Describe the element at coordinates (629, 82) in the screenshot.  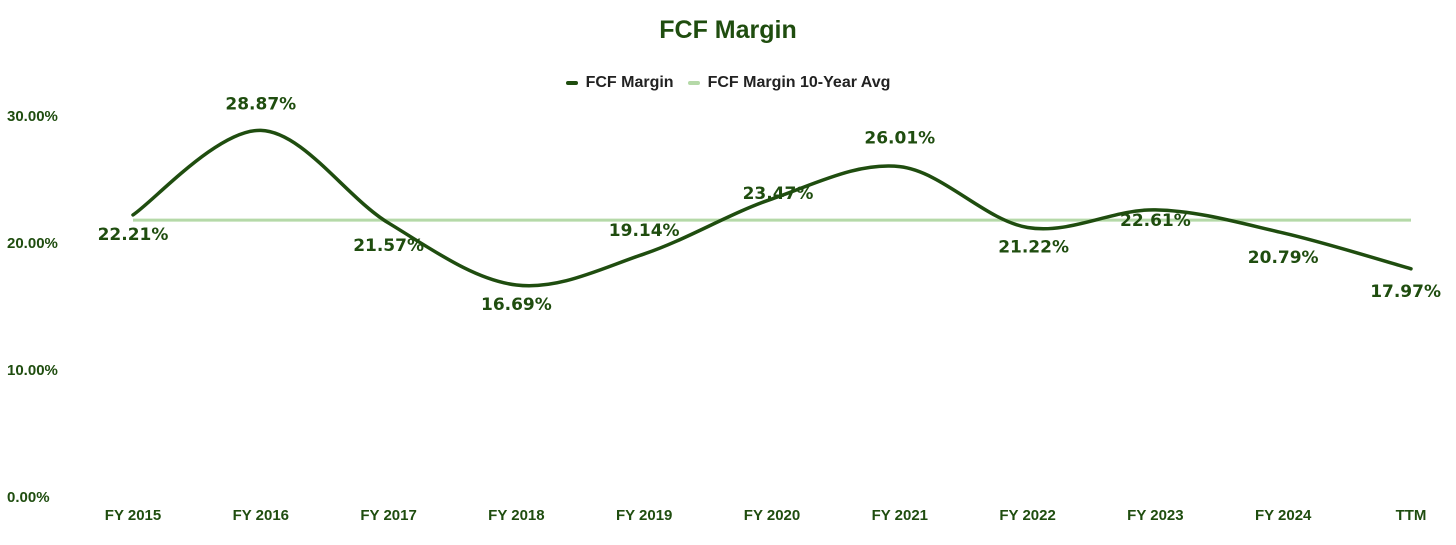
I see `legend-label-fcf-margin: FCF Margin` at that location.